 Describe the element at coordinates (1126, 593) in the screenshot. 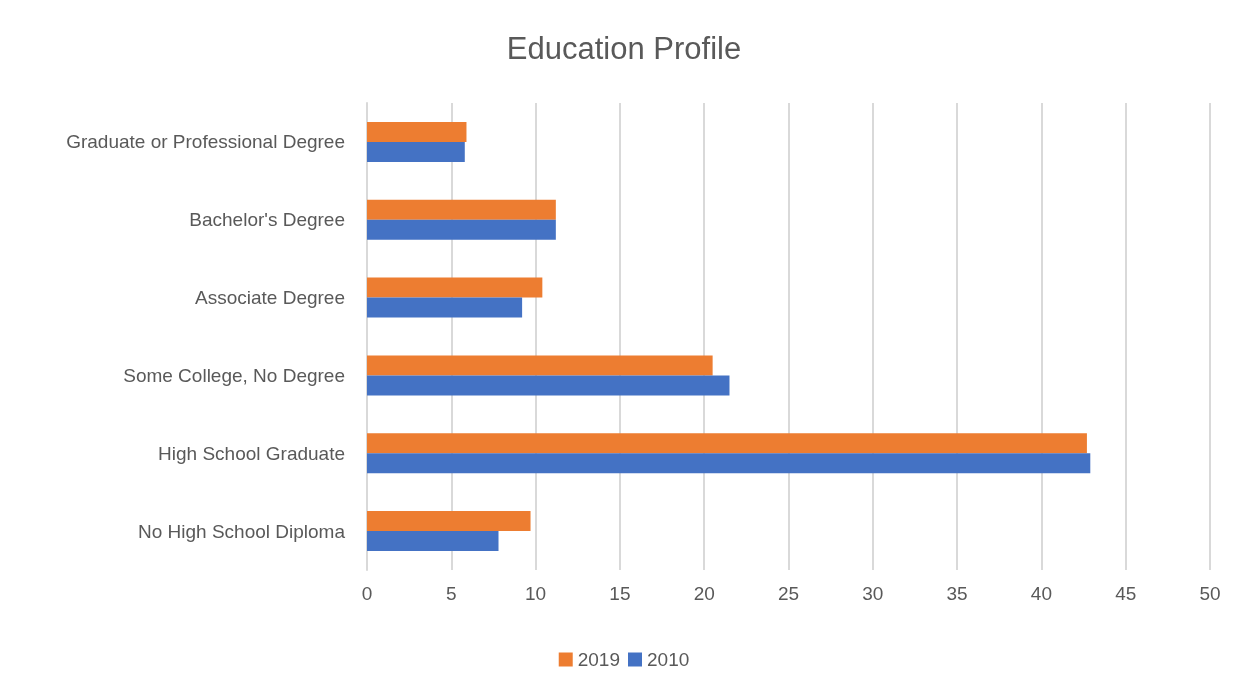

I see `x-tick-label: 45` at that location.